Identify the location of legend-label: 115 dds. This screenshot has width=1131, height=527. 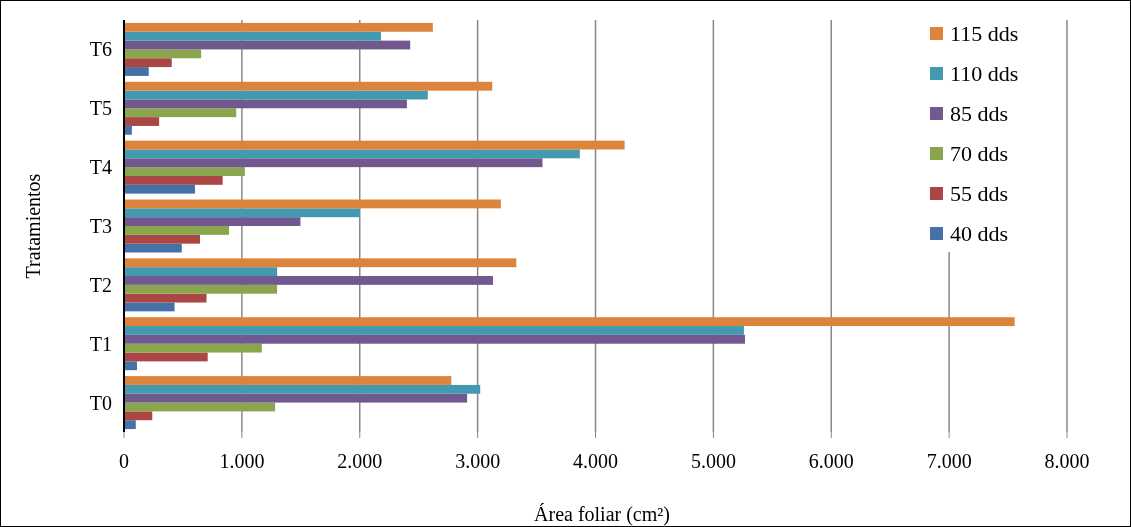
(984, 33).